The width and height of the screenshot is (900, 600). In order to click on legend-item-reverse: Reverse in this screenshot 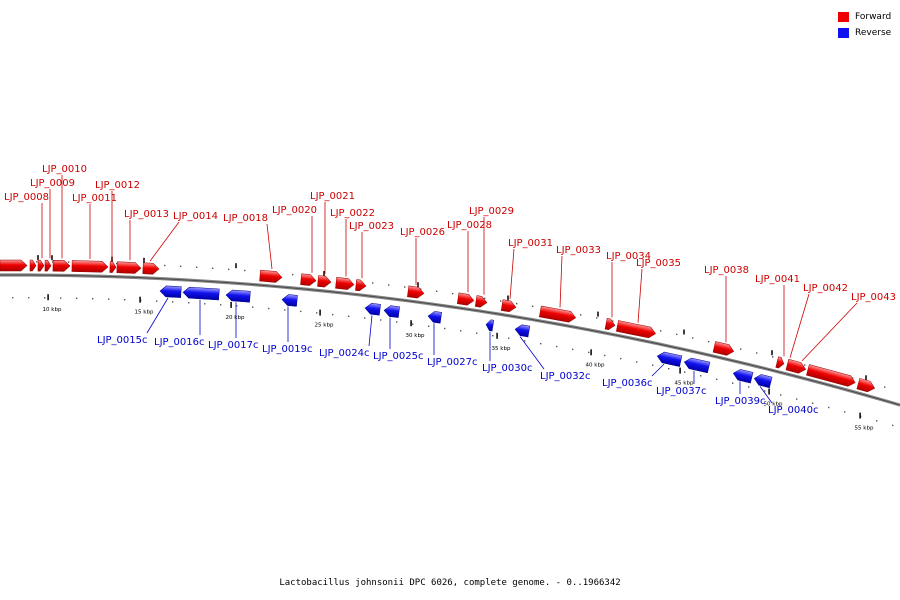, I will do `click(869, 32)`.